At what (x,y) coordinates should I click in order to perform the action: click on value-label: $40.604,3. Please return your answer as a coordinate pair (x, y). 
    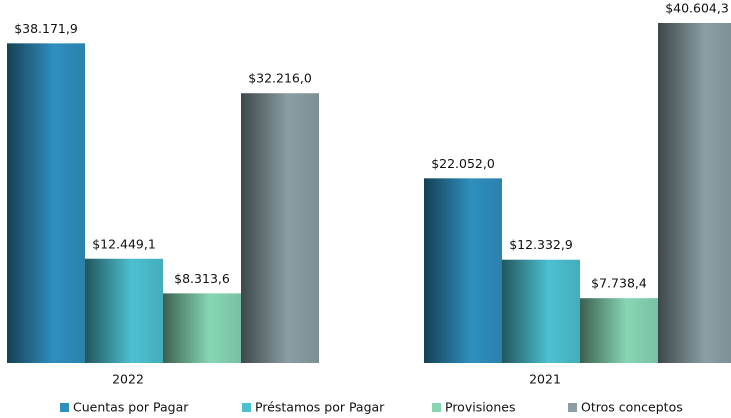
    Looking at the image, I should click on (697, 8).